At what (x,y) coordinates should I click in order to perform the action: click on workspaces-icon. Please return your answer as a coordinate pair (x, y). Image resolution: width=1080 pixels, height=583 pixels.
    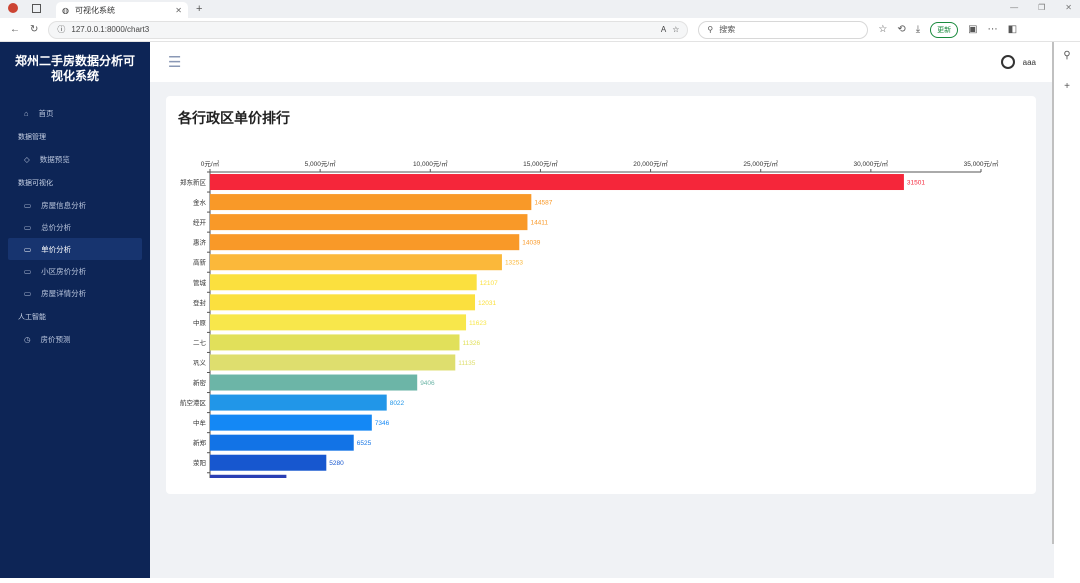
    Looking at the image, I should click on (36, 8).